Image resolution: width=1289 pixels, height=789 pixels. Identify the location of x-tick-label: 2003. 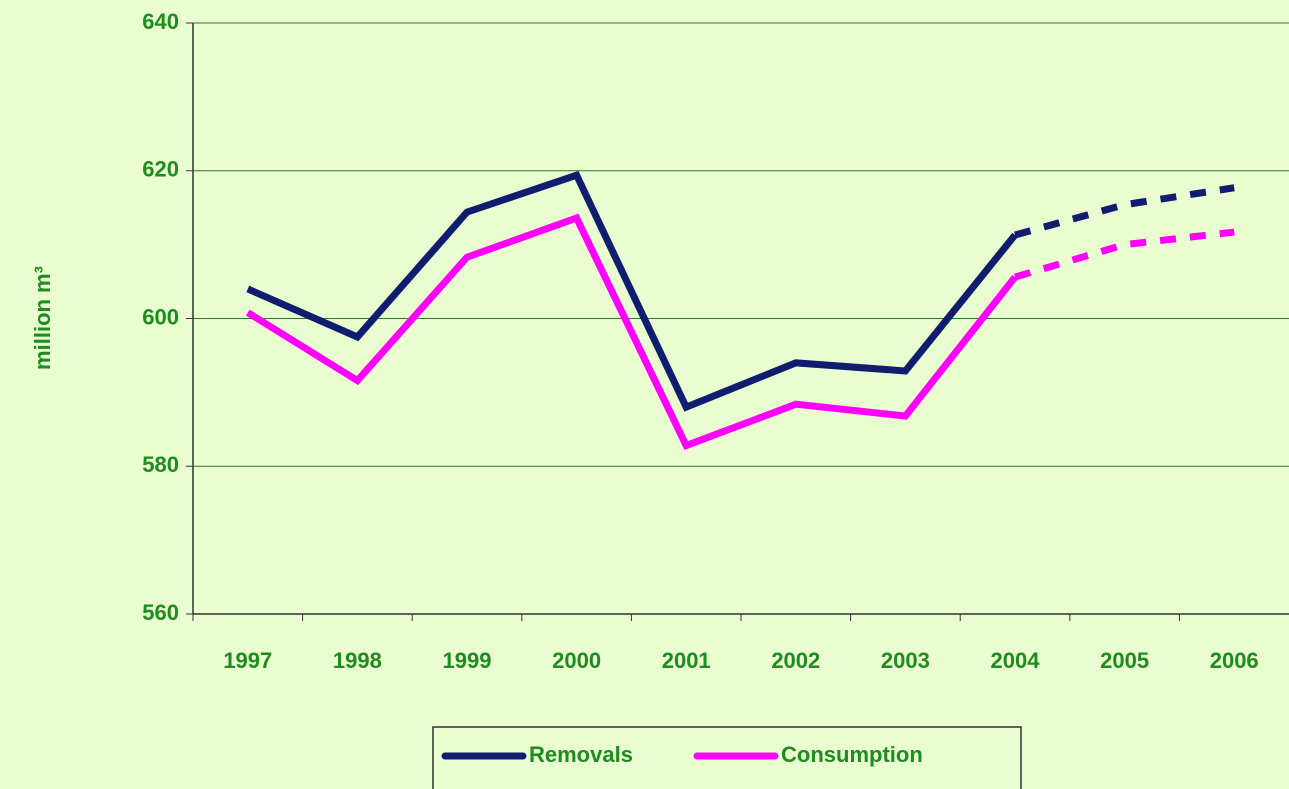
(905, 660).